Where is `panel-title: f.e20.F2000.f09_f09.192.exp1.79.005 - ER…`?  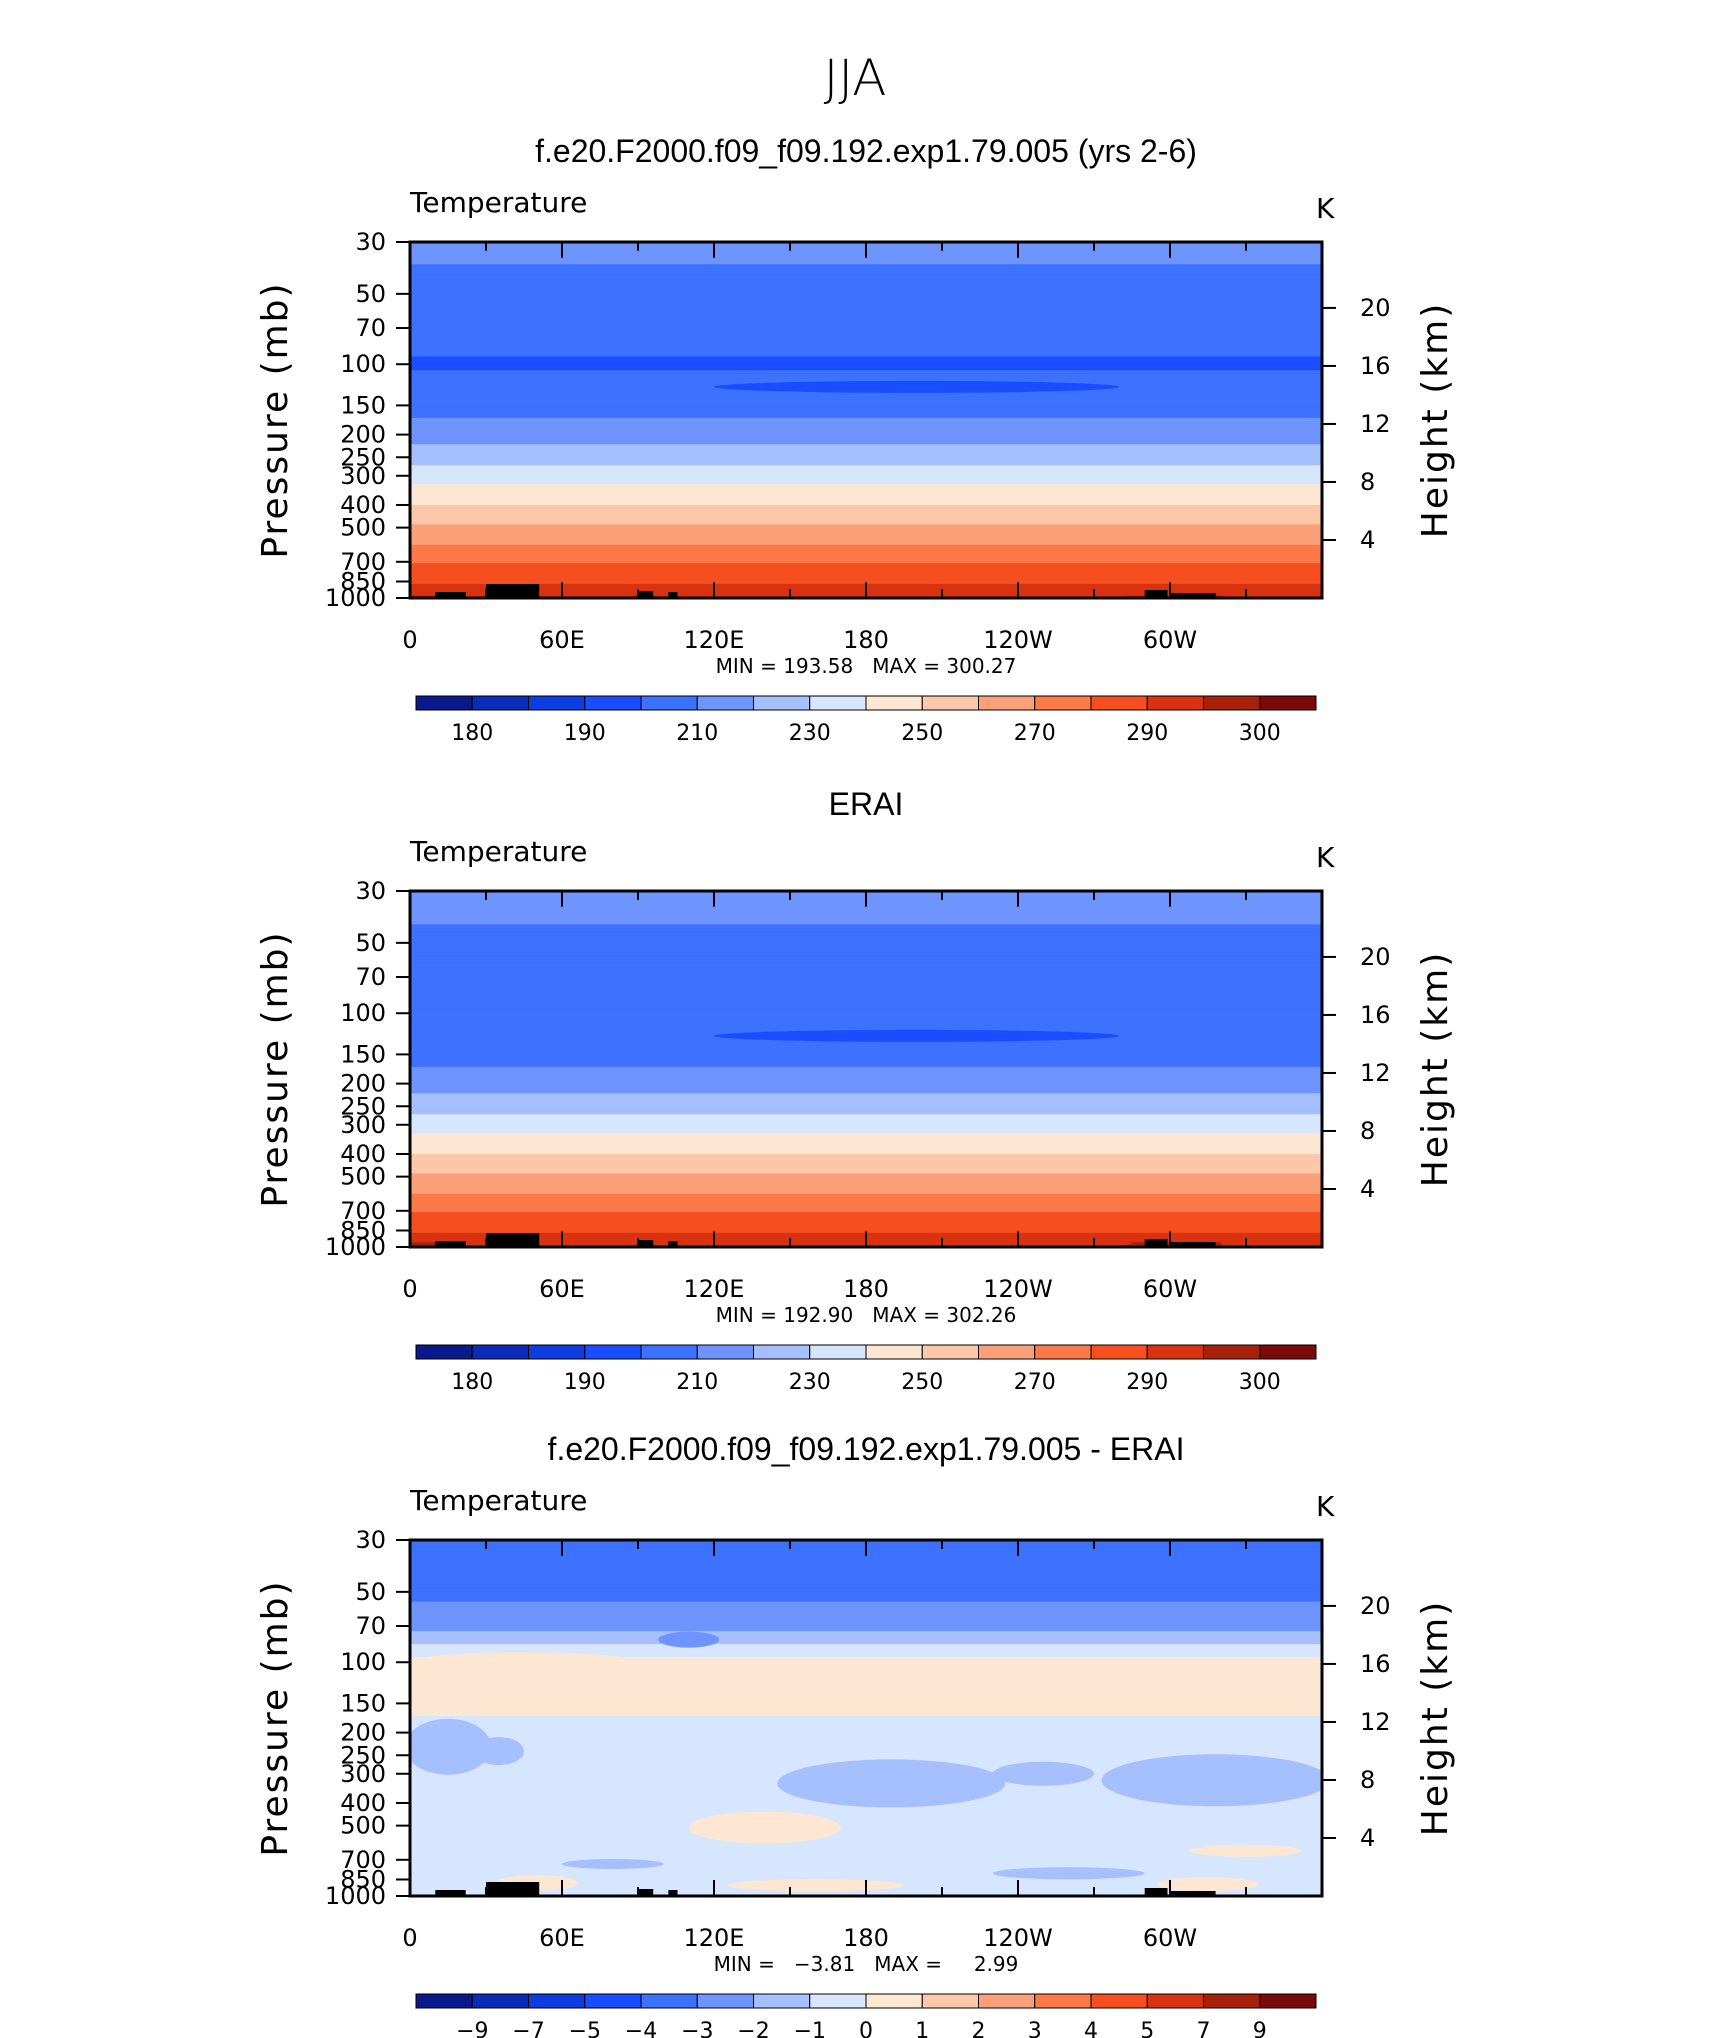 panel-title: f.e20.F2000.f09_f09.192.exp1.79.005 - ER… is located at coordinates (866, 1449).